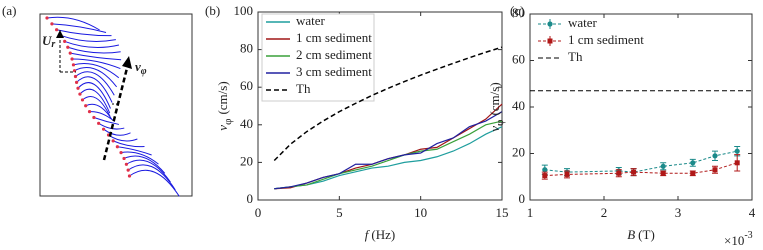 The width and height of the screenshot is (763, 250). What do you see at coordinates (631, 234) in the screenshot?
I see `symbol: B` at bounding box center [631, 234].